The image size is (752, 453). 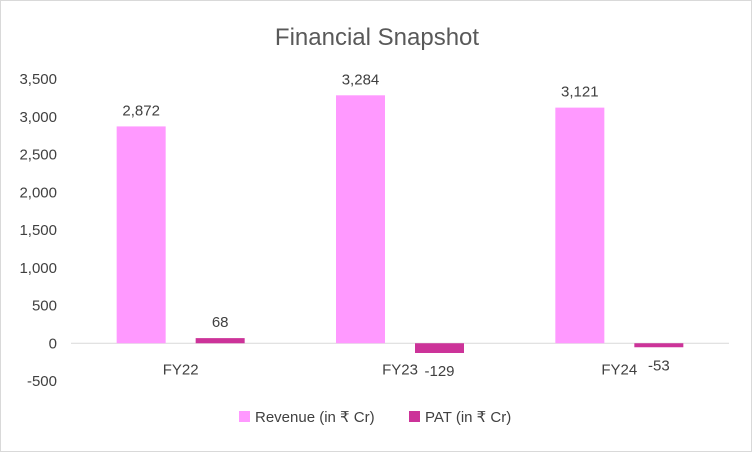 I want to click on legend-label: PAT (in ₹ Cr), so click(x=468, y=417).